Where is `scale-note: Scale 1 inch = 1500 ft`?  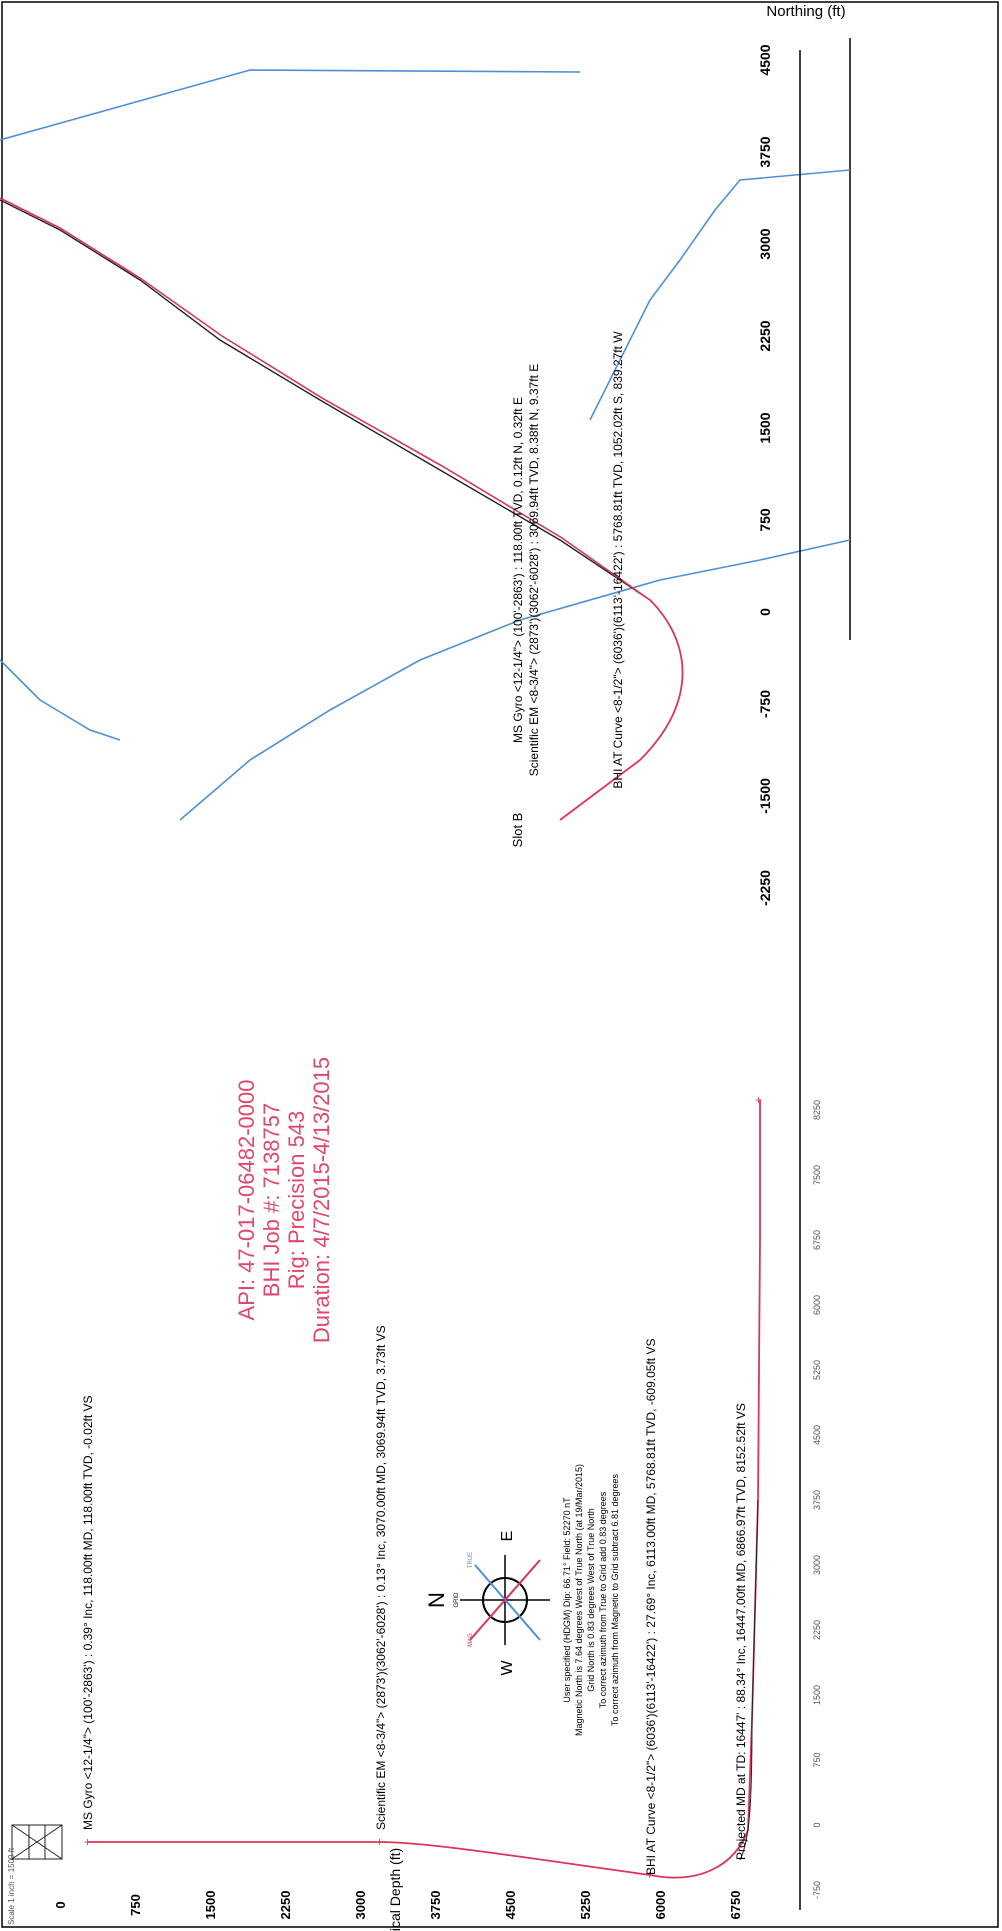 scale-note: Scale 1 inch = 1500 ft is located at coordinates (11, 1886).